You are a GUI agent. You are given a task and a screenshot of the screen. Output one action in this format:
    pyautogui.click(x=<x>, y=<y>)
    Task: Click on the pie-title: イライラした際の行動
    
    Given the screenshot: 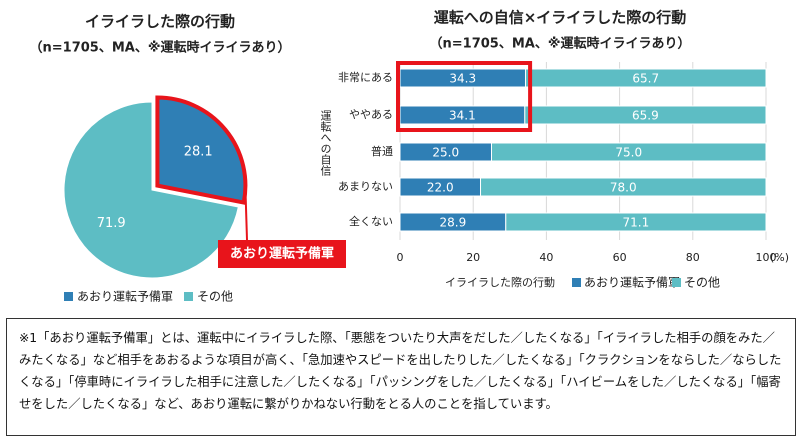 What is the action you would take?
    pyautogui.click(x=160, y=22)
    